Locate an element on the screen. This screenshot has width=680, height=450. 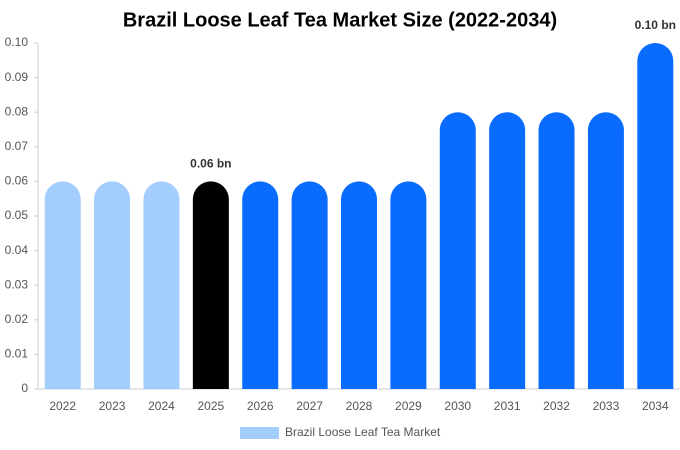
x-tick-label: 2024 is located at coordinates (161, 406).